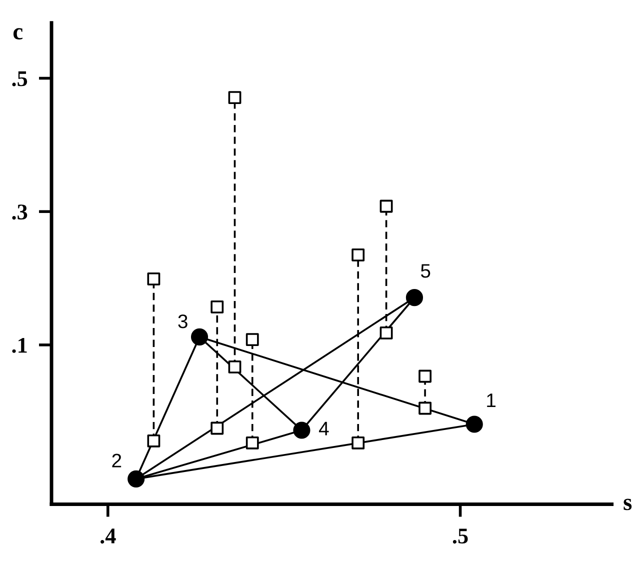  I want to click on y-axis-title: c, so click(18, 34).